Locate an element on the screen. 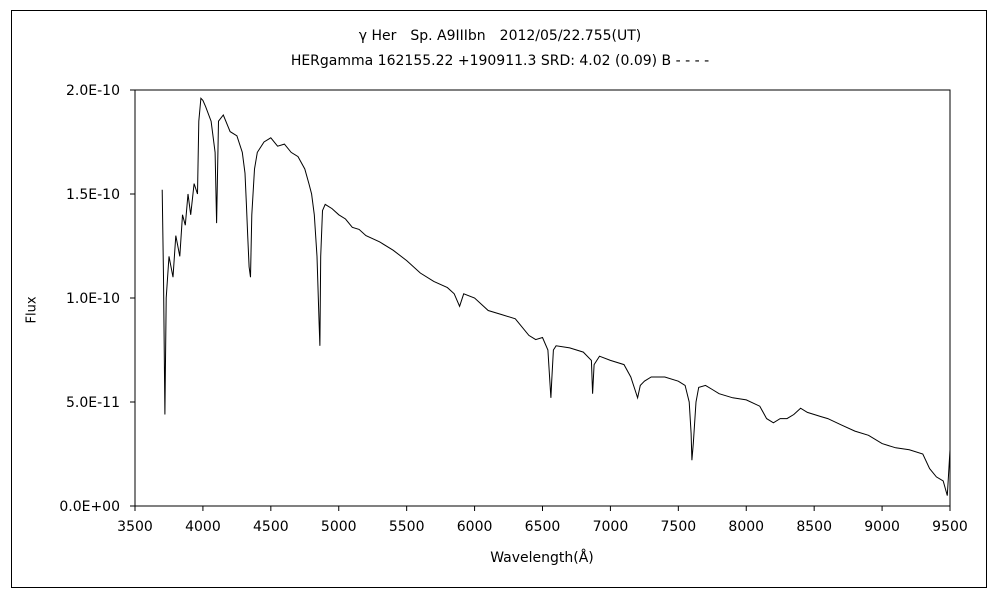  chart-title: γ Her Sp. A9IIIbn 2012/05/22.755(UT) is located at coordinates (500, 36).